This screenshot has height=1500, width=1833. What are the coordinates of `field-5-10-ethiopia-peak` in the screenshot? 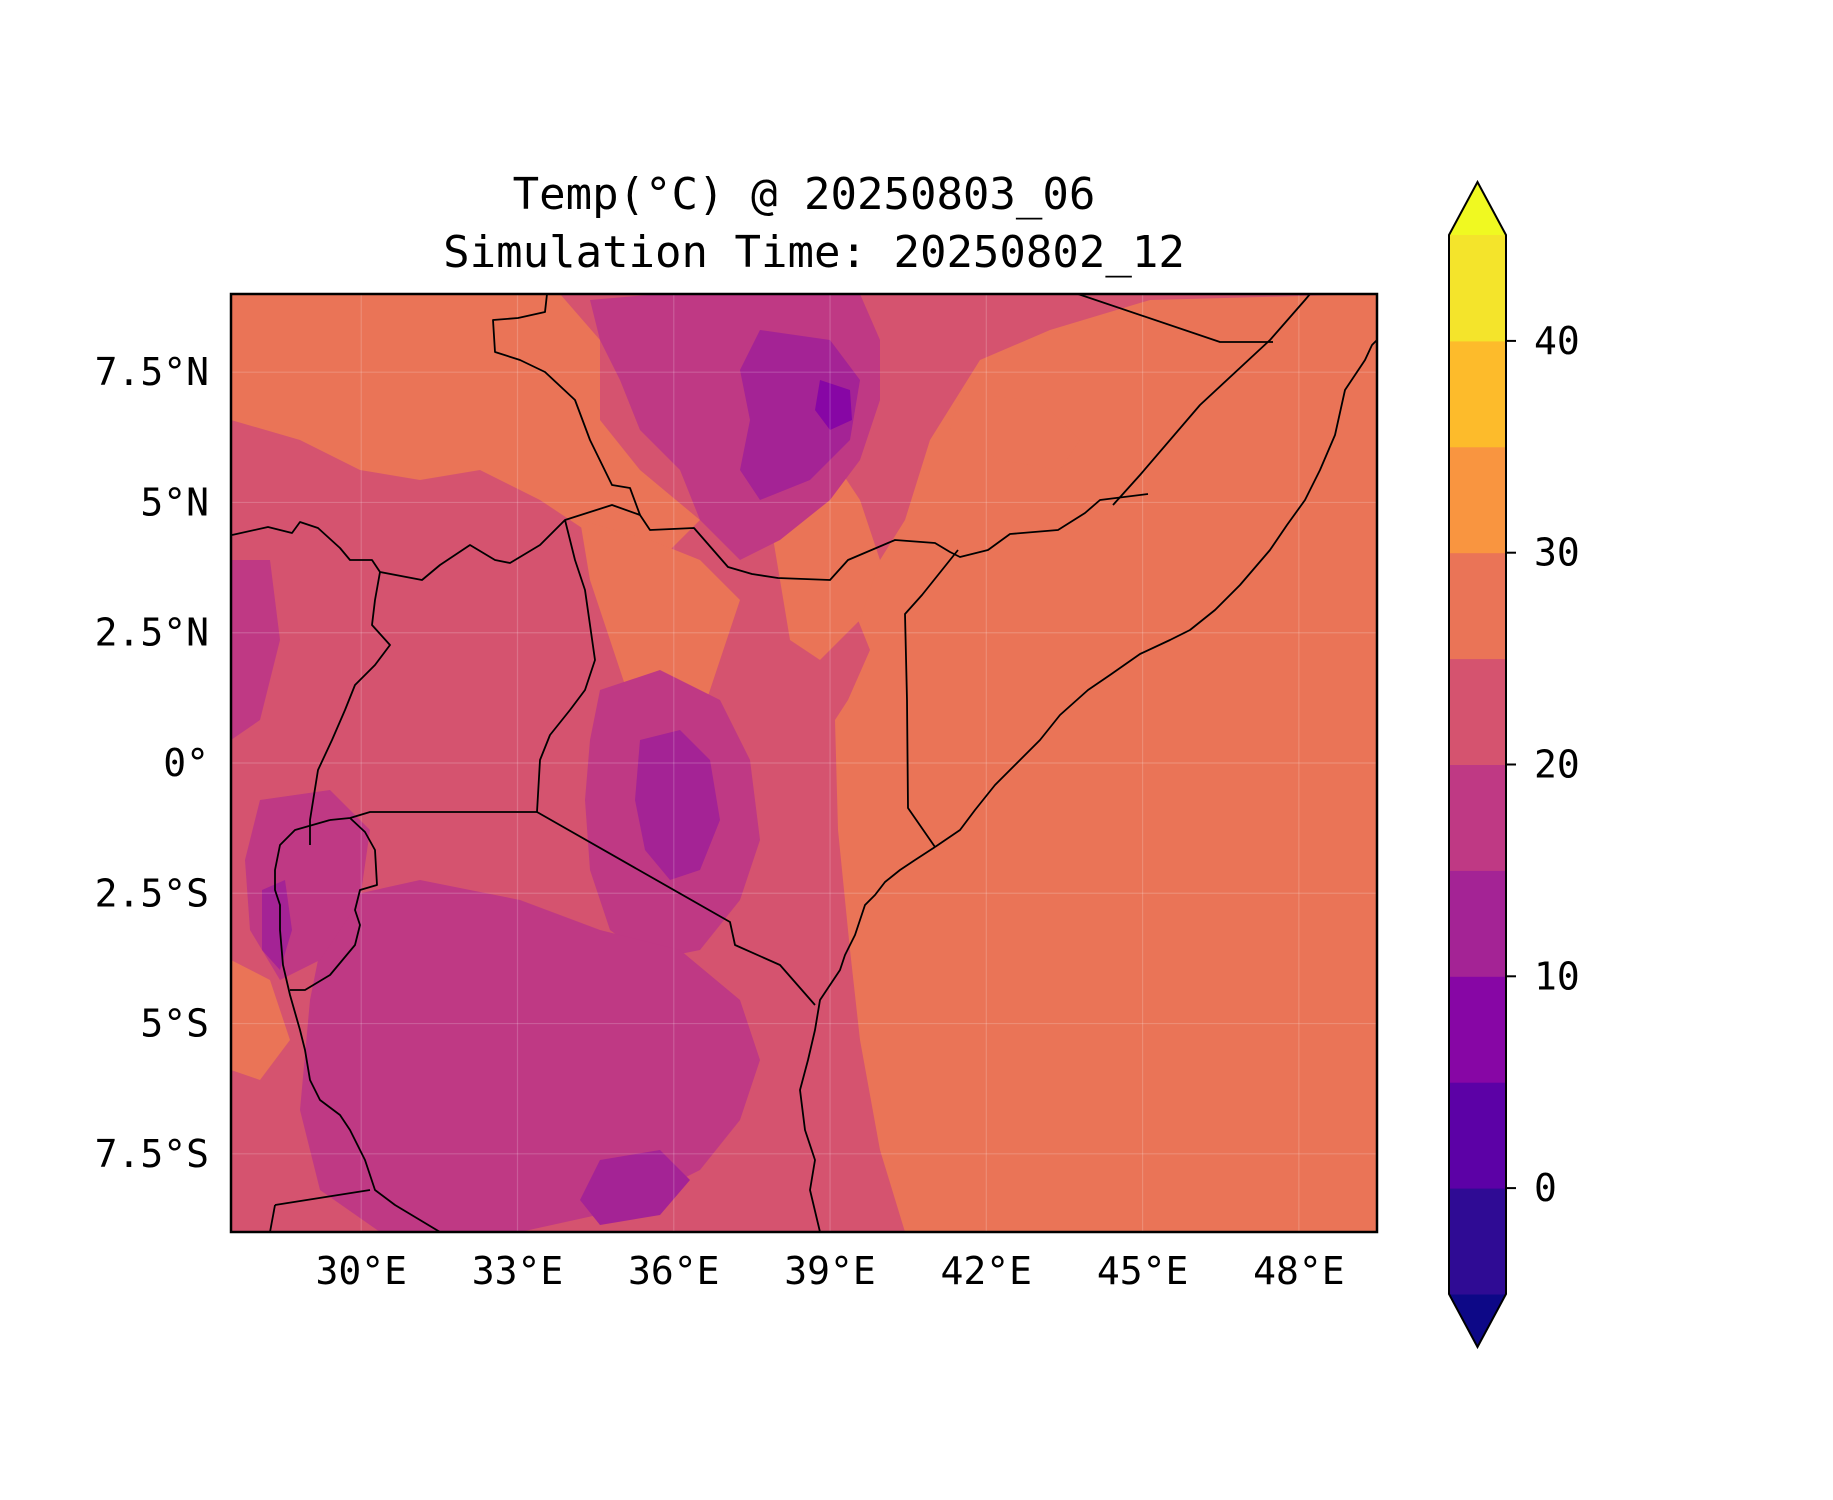 It's located at (833, 405).